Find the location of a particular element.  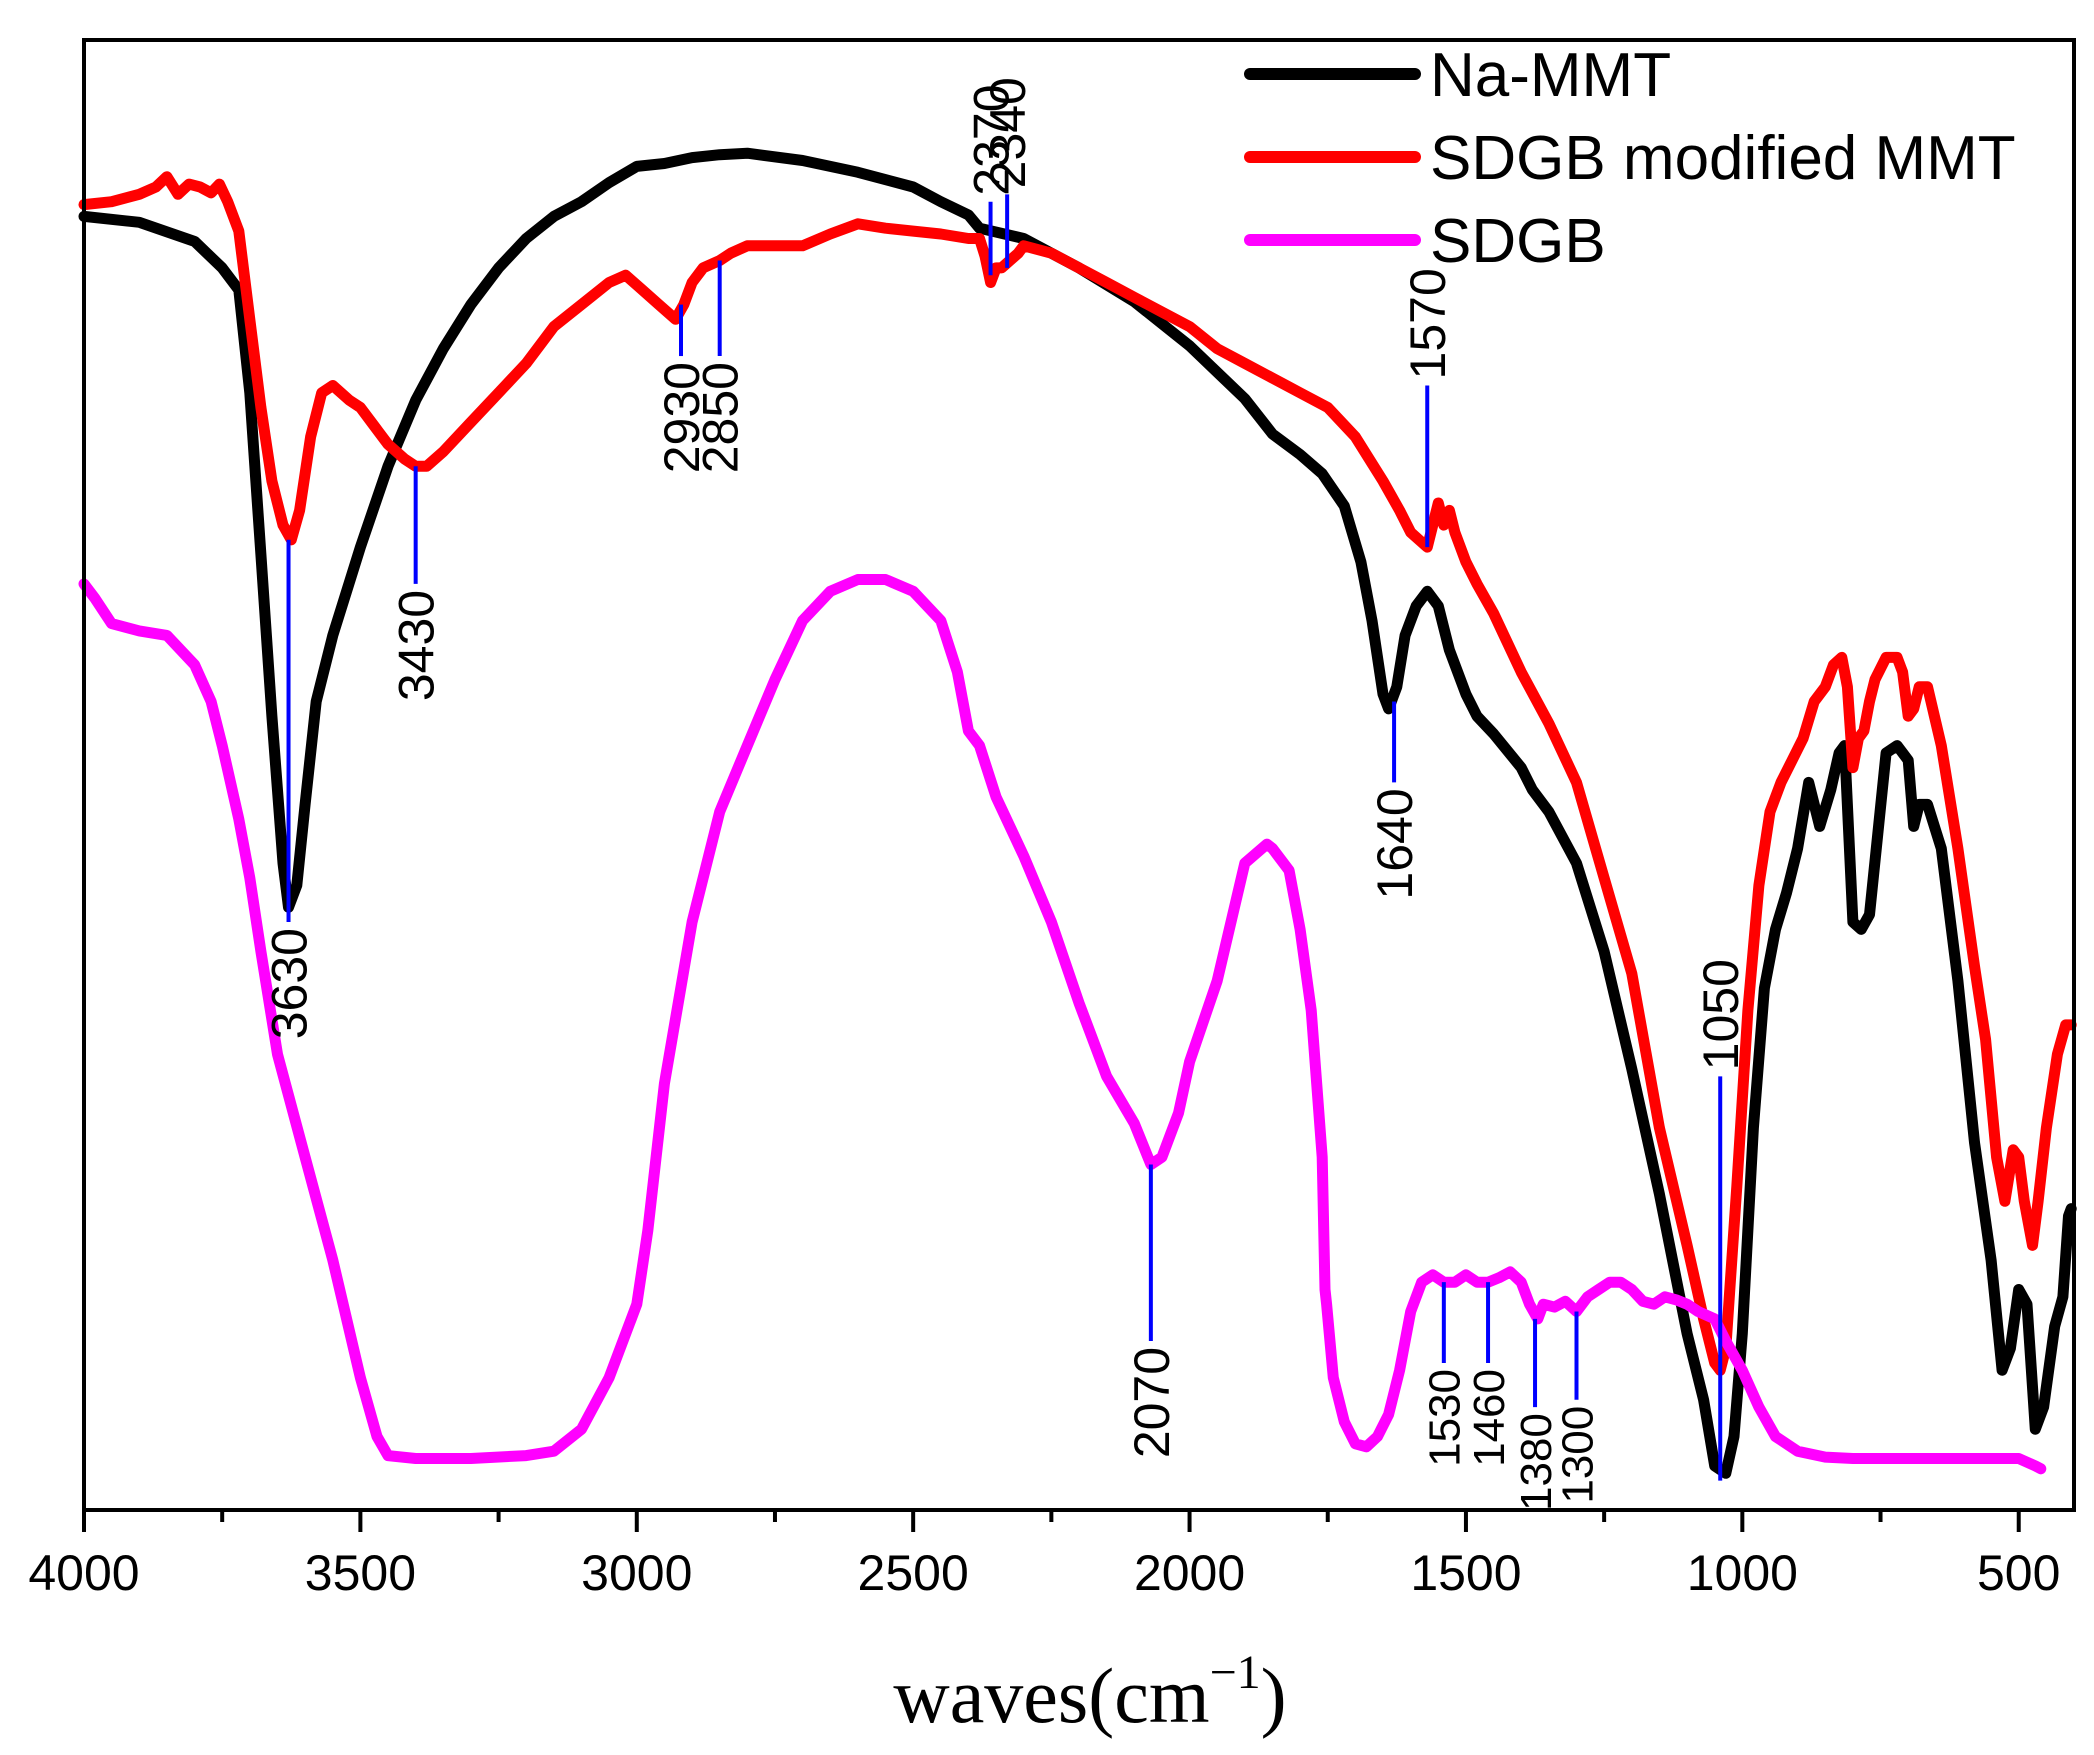

peak-label-2930: 2930 is located at coordinates (682, 417).